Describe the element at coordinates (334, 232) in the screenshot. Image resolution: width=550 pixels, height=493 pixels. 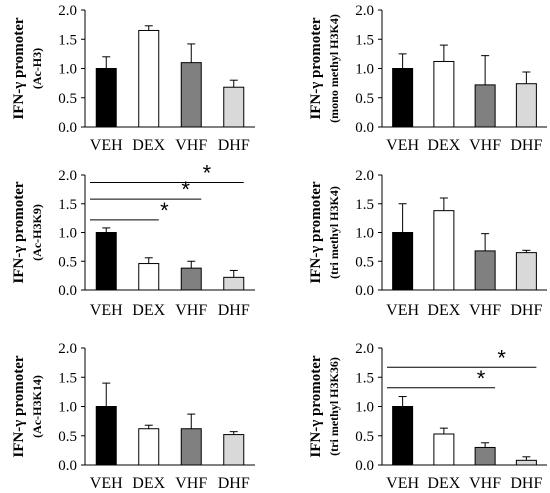
I see `y-axis-sublabel: (tri methyl H3K4)` at that location.